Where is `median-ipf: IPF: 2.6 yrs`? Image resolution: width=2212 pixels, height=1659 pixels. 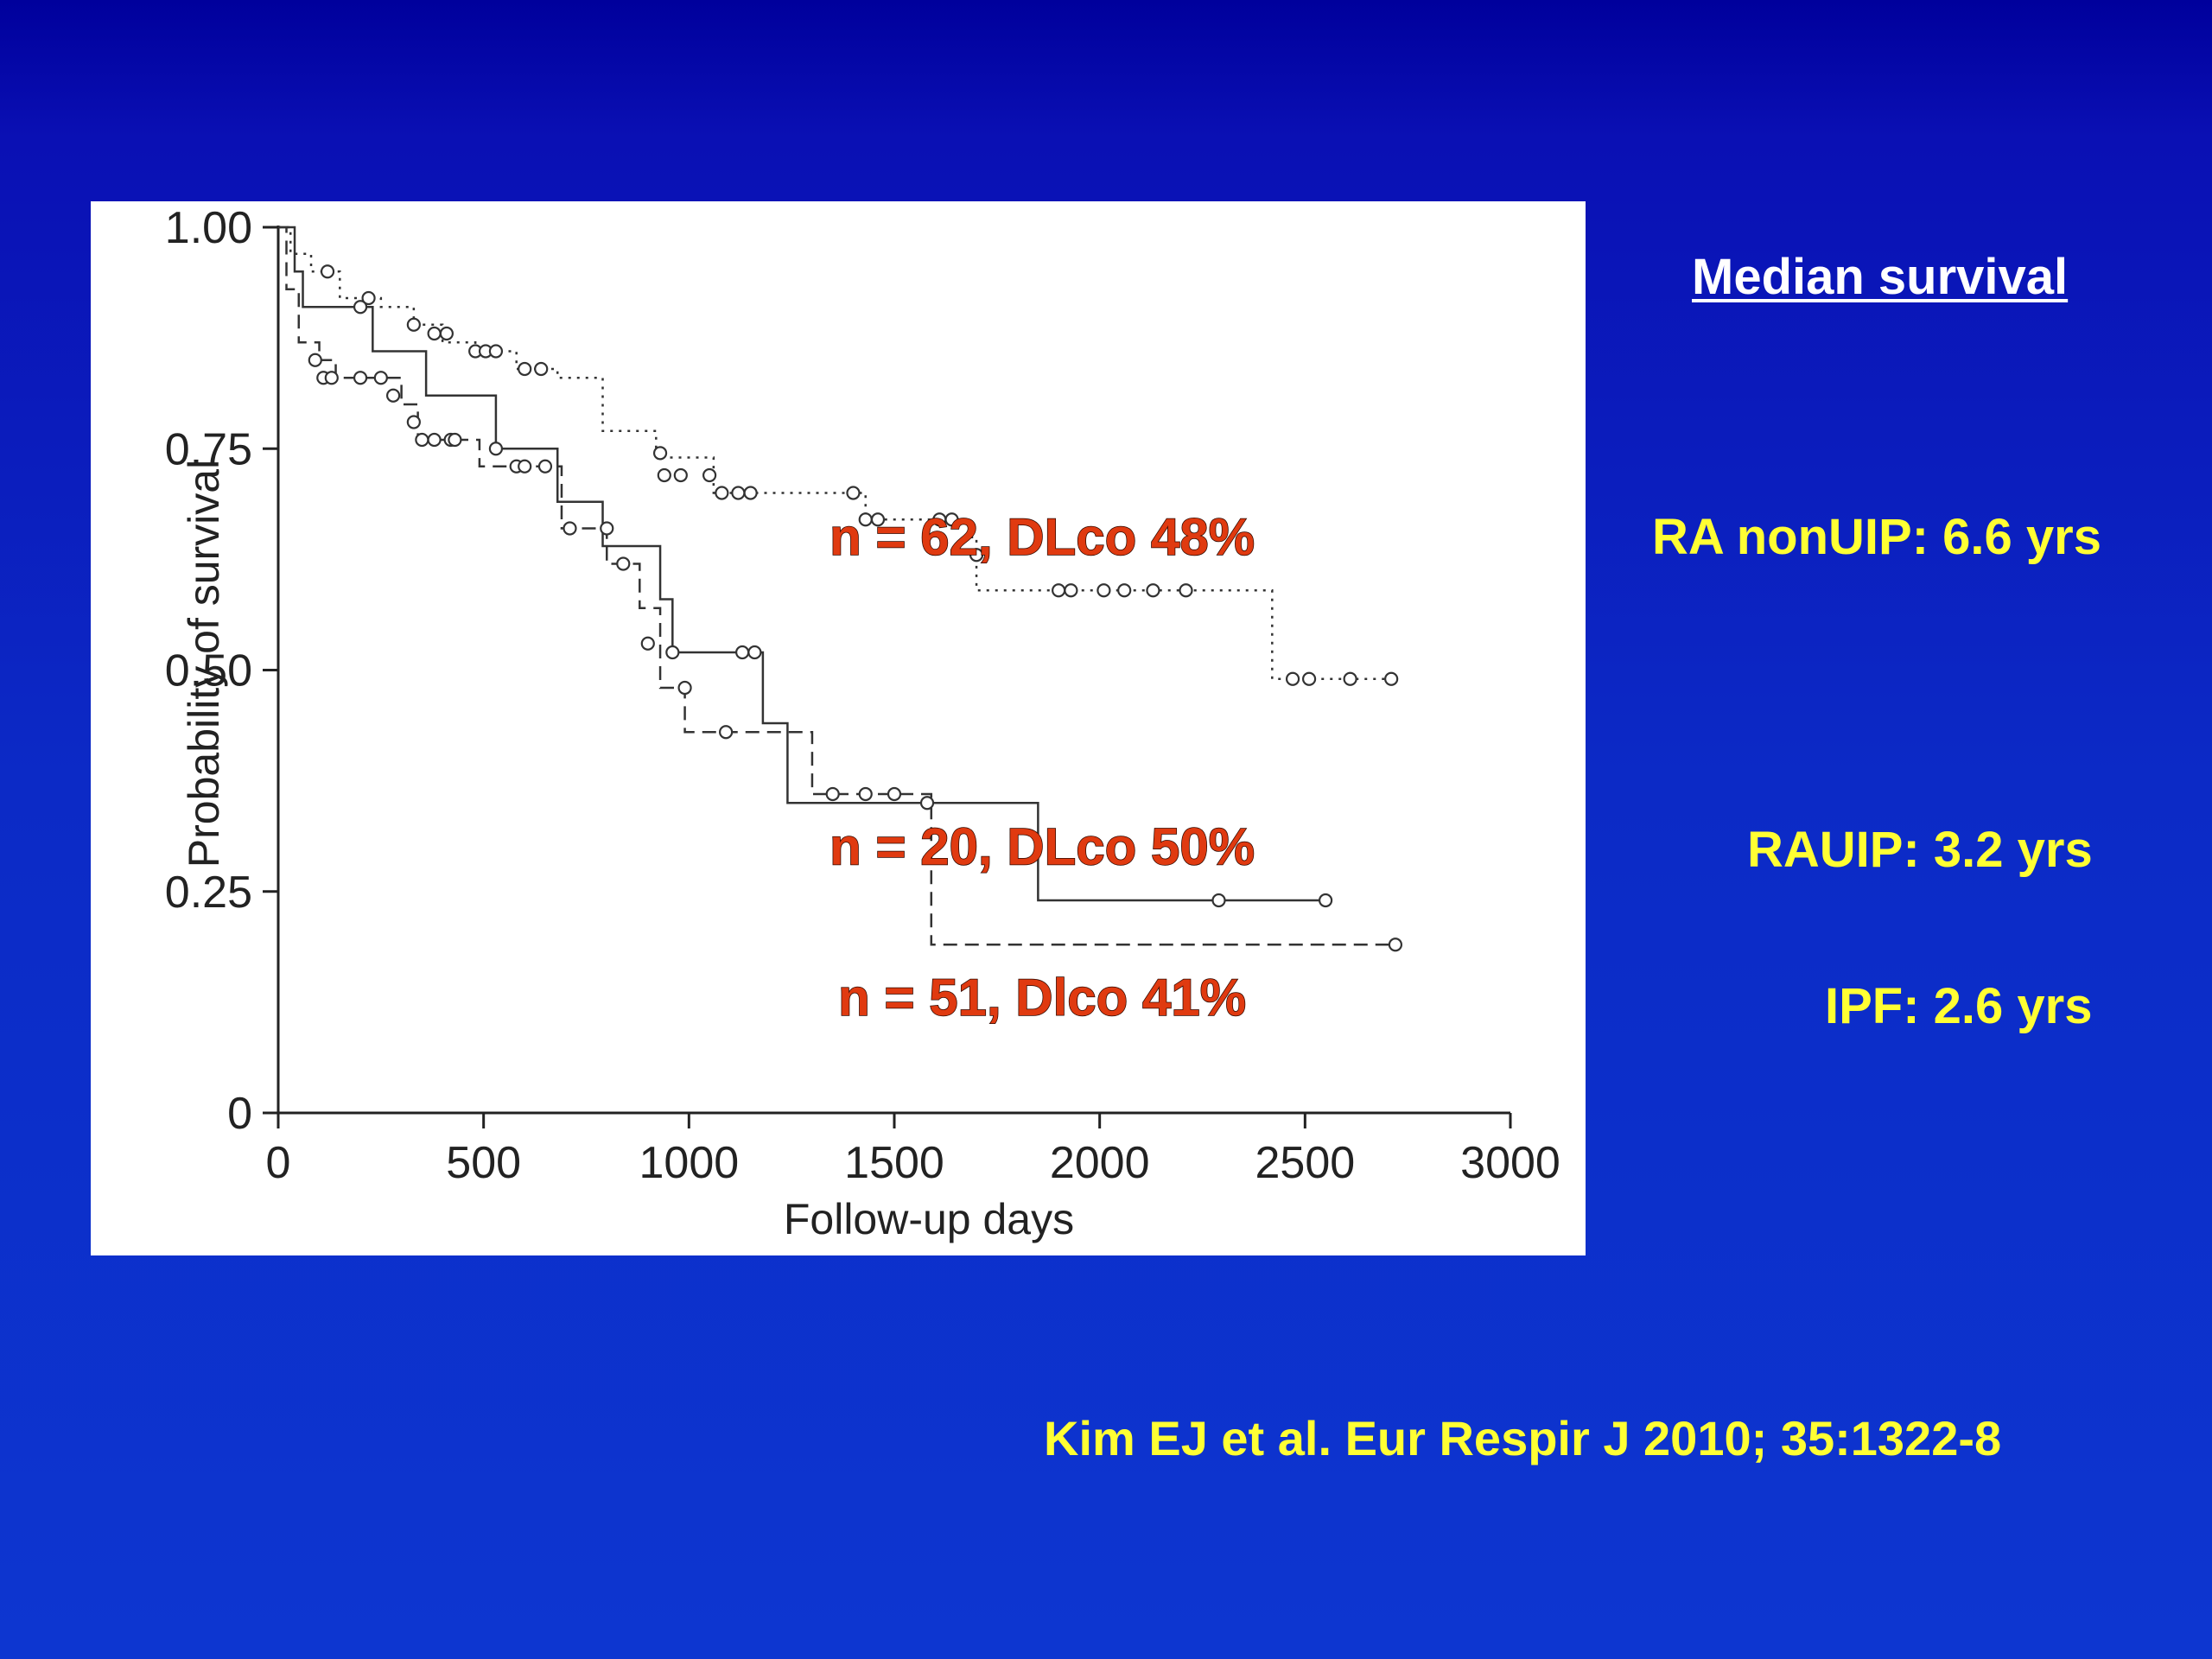
median-ipf: IPF: 2.6 yrs is located at coordinates (1959, 1006).